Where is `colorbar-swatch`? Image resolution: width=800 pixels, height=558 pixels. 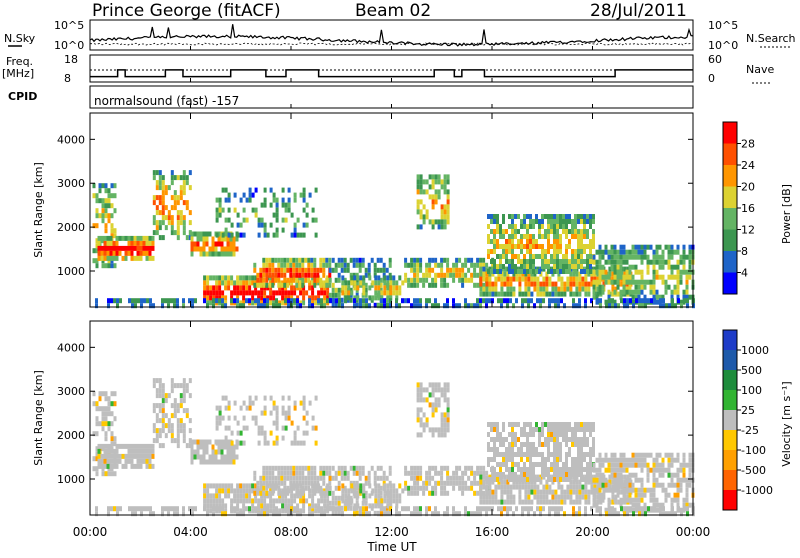 colorbar-swatch is located at coordinates (730, 154).